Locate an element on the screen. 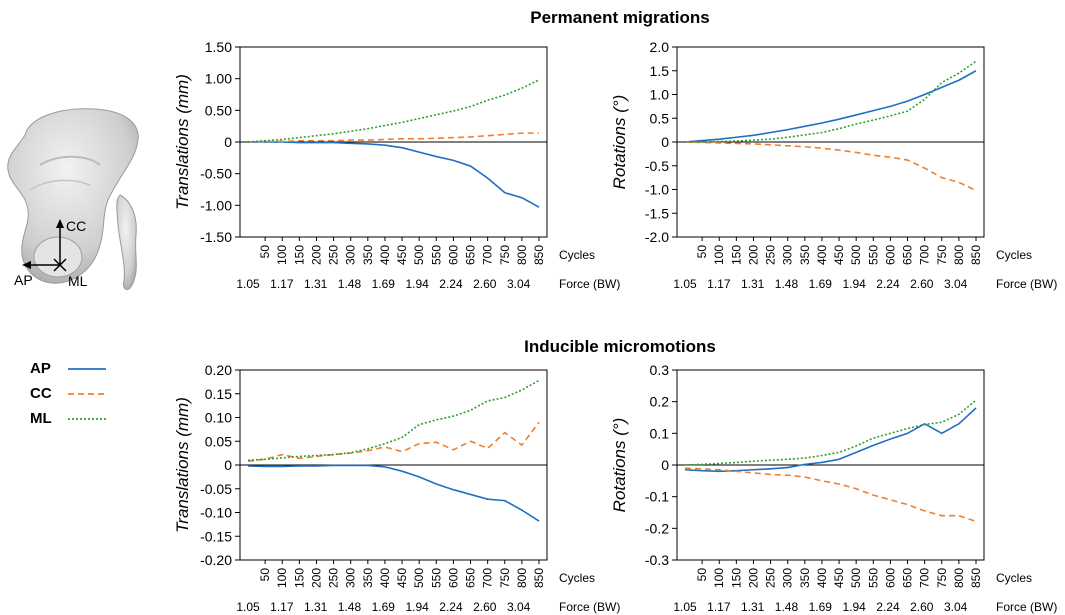  force-tick-label: 1.31 is located at coordinates (316, 284).